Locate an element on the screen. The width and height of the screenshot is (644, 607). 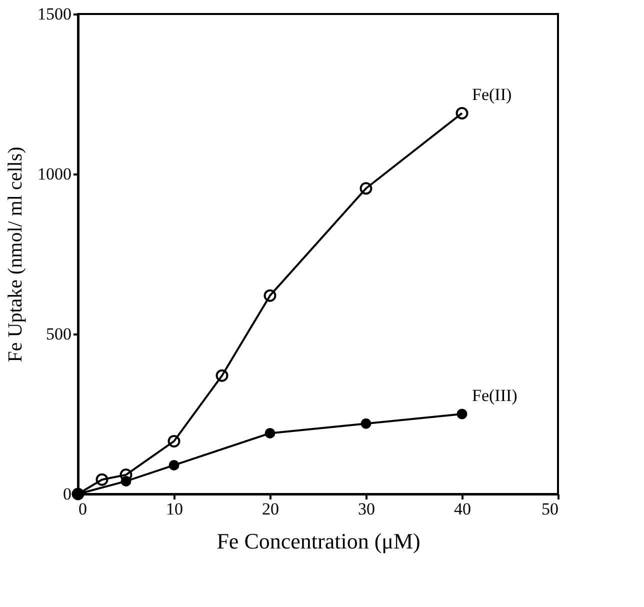
x-tick-label: 0 is located at coordinates (82, 509).